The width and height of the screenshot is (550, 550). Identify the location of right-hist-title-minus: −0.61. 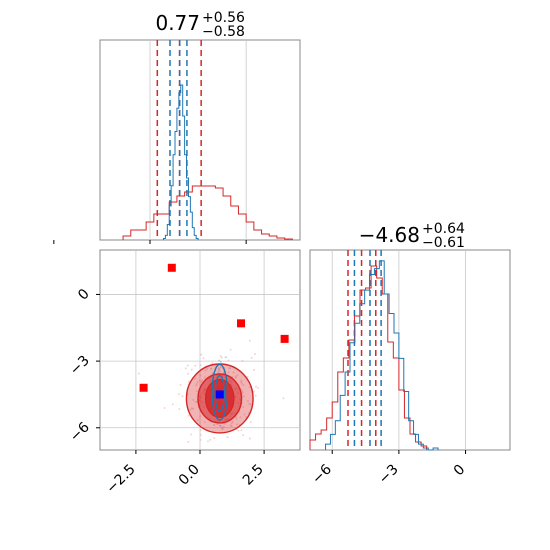
(443, 243).